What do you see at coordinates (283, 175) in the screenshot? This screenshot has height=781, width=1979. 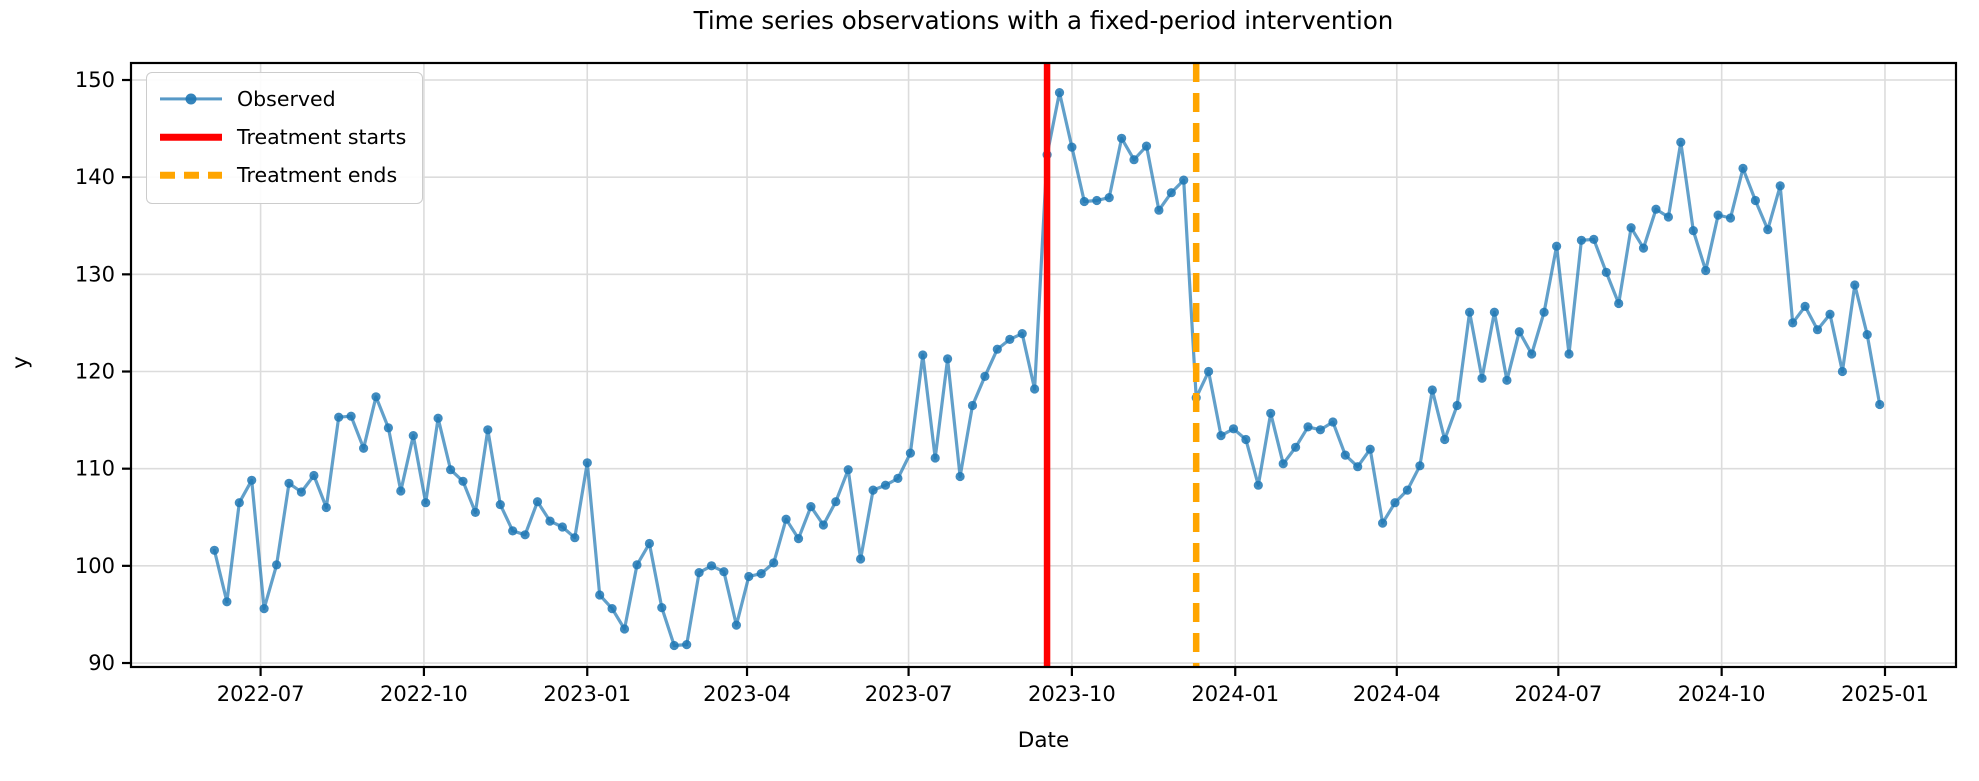 I see `legend-item-treatment-ends: Treatment ends` at bounding box center [283, 175].